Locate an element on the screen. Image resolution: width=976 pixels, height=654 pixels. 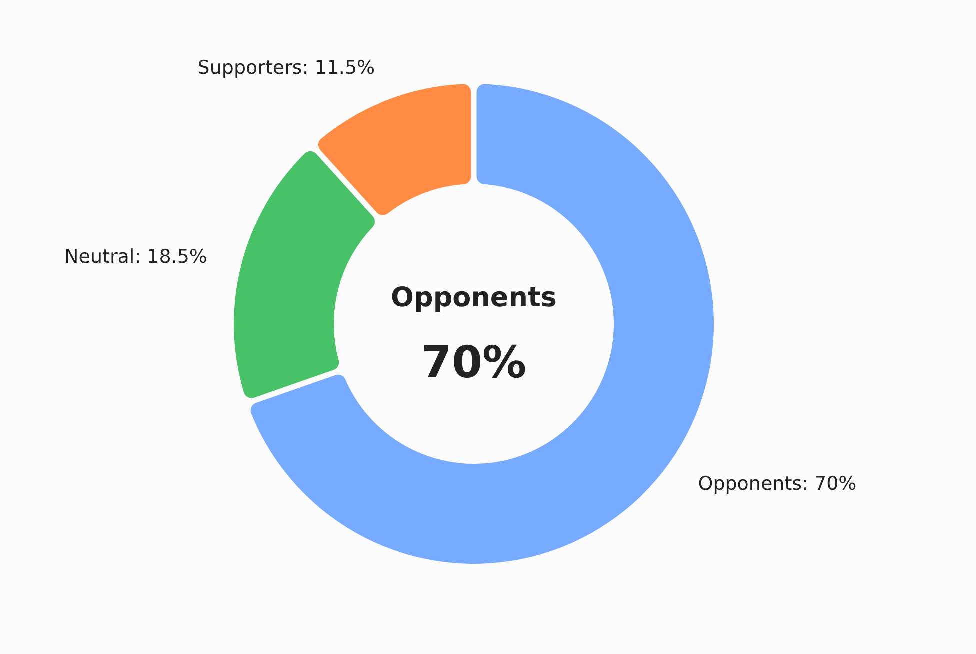
slice-label: Supporters is located at coordinates (250, 68).